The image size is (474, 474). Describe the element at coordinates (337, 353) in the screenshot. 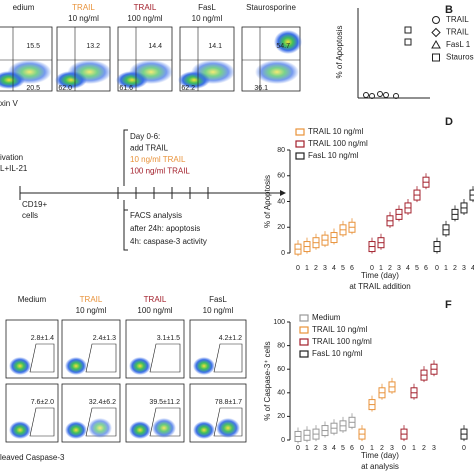

I see `legend-label: FasL 10 ng/ml` at that location.